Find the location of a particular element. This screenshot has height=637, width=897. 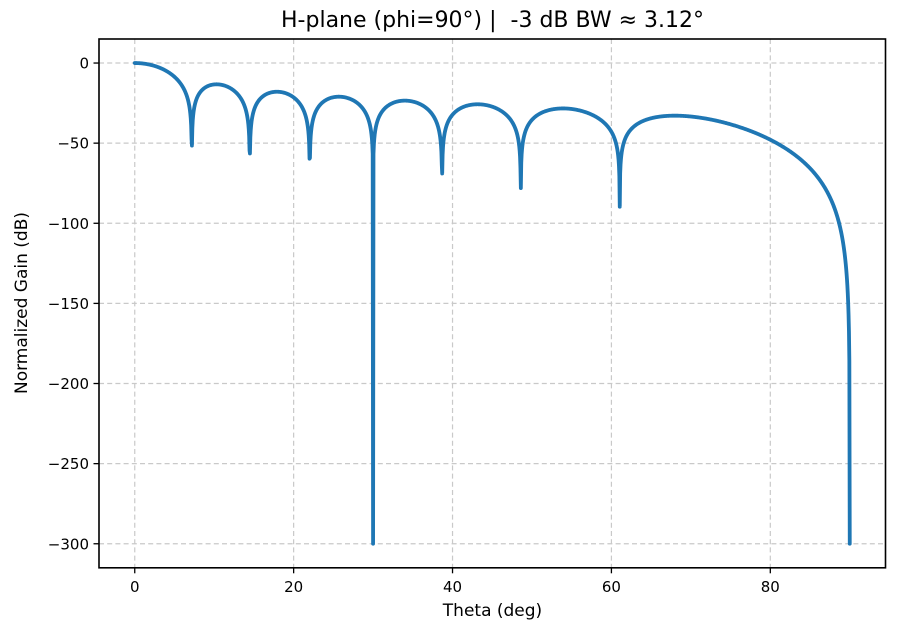

x-axis-label: Theta (deg) is located at coordinates (492, 611).